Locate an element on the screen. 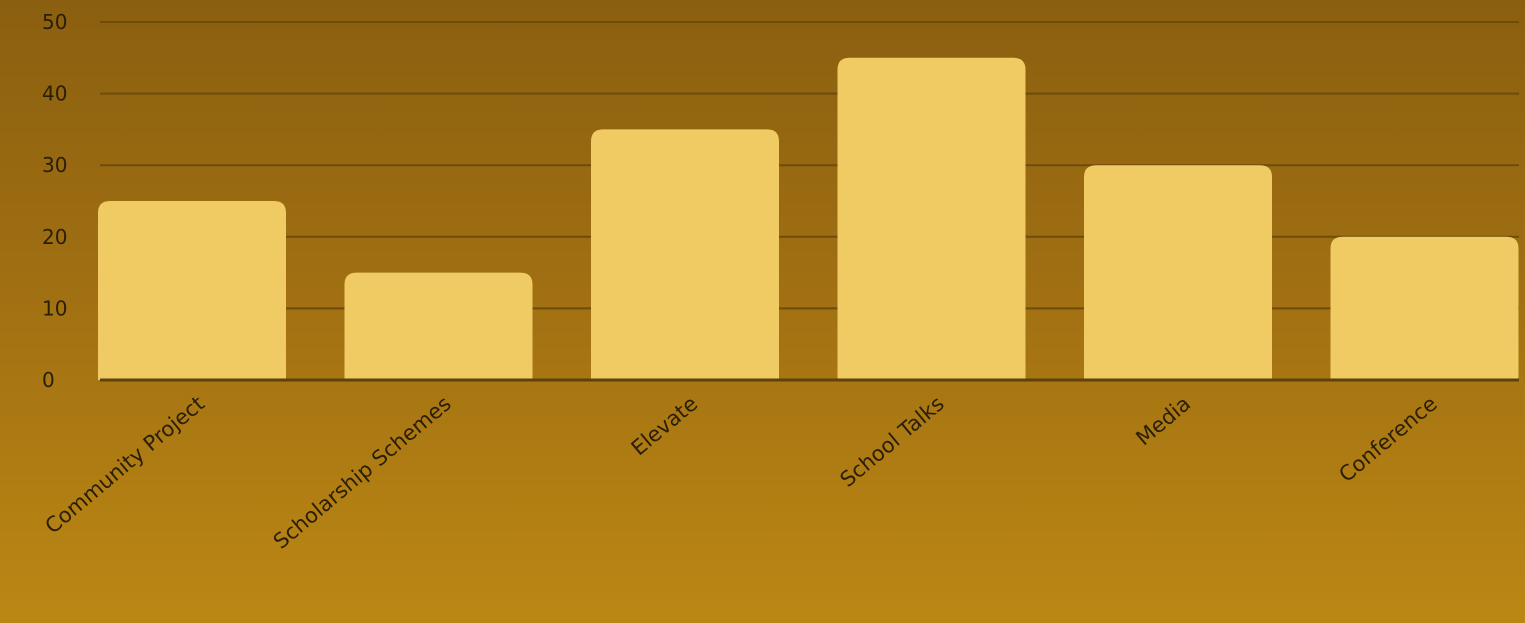 The width and height of the screenshot is (1525, 623). bar-media is located at coordinates (1178, 272).